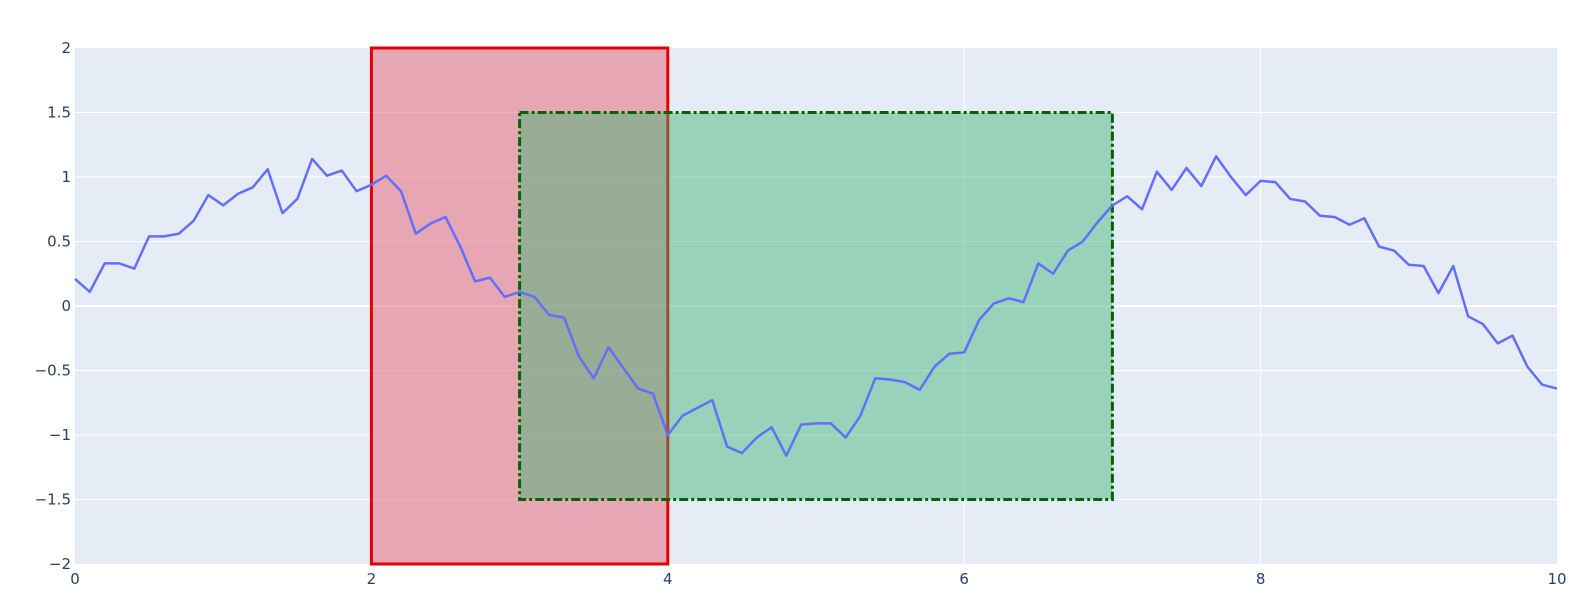 This screenshot has width=1587, height=589. Describe the element at coordinates (75, 579) in the screenshot. I see `x-tick-label: 0` at that location.